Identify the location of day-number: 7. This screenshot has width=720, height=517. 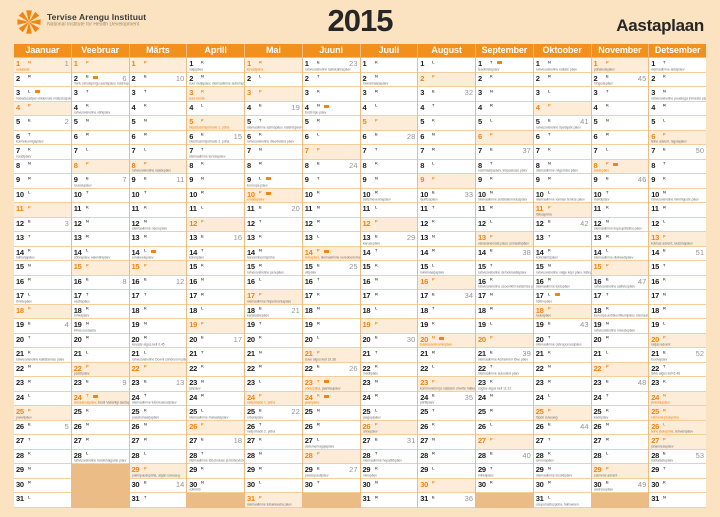
(653, 150).